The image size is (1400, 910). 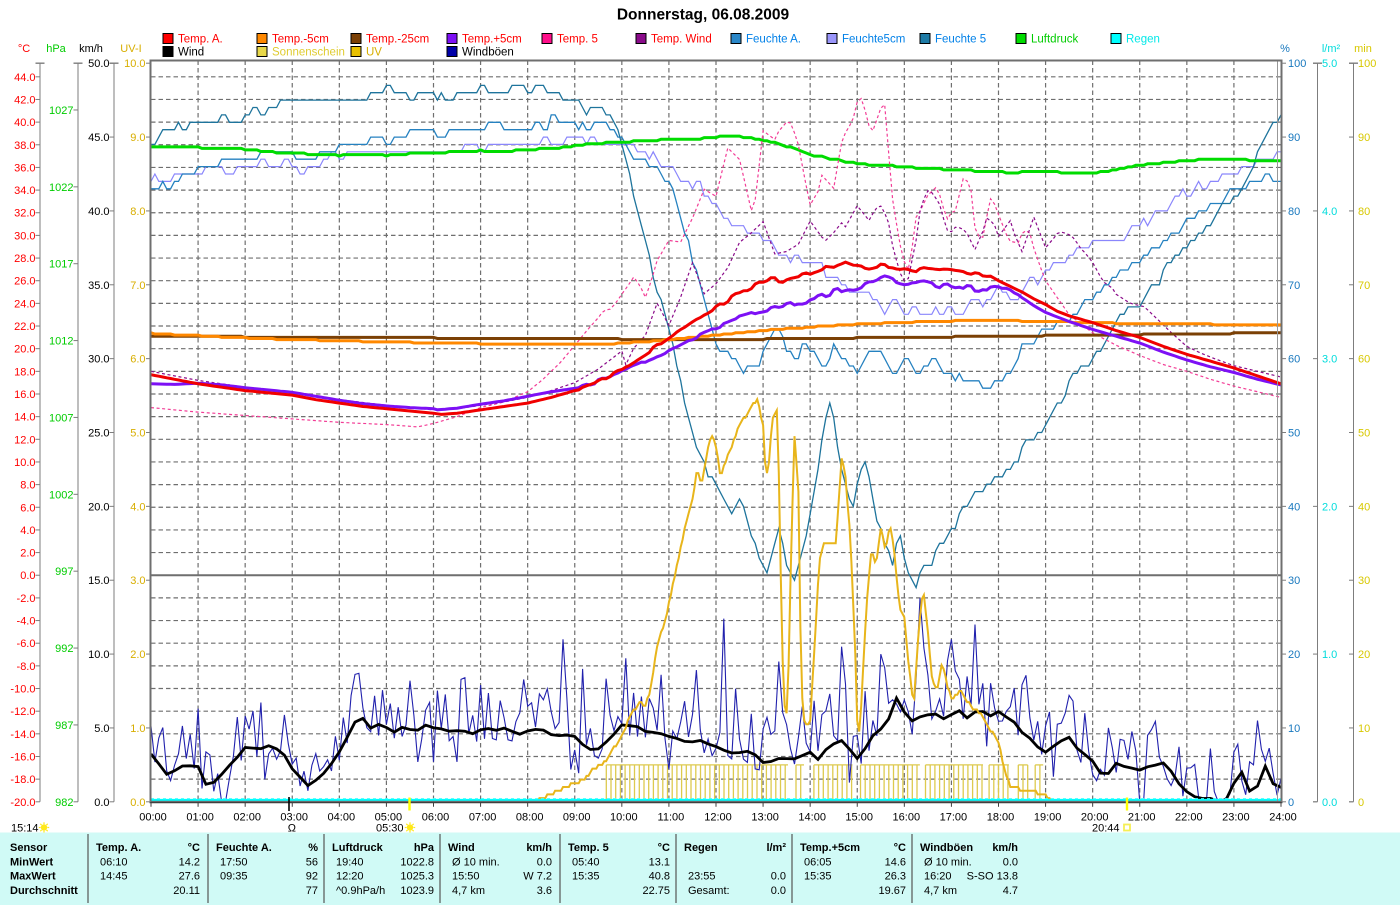 I want to click on svg-text: Gesamt:, so click(x=709, y=891).